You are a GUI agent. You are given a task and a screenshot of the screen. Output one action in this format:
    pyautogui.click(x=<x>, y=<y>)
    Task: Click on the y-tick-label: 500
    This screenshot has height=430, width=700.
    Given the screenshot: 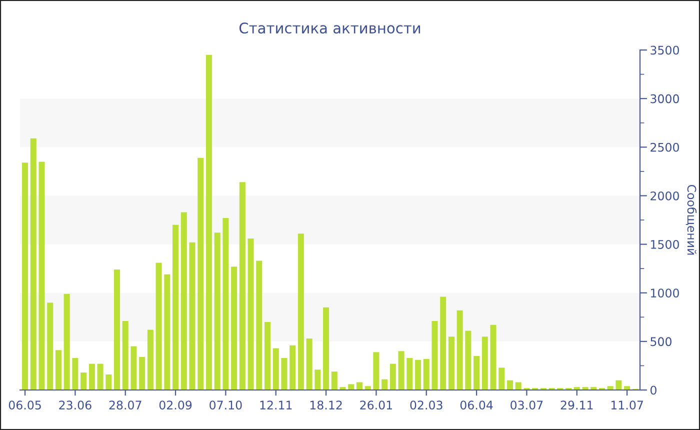 What is the action you would take?
    pyautogui.click(x=661, y=341)
    